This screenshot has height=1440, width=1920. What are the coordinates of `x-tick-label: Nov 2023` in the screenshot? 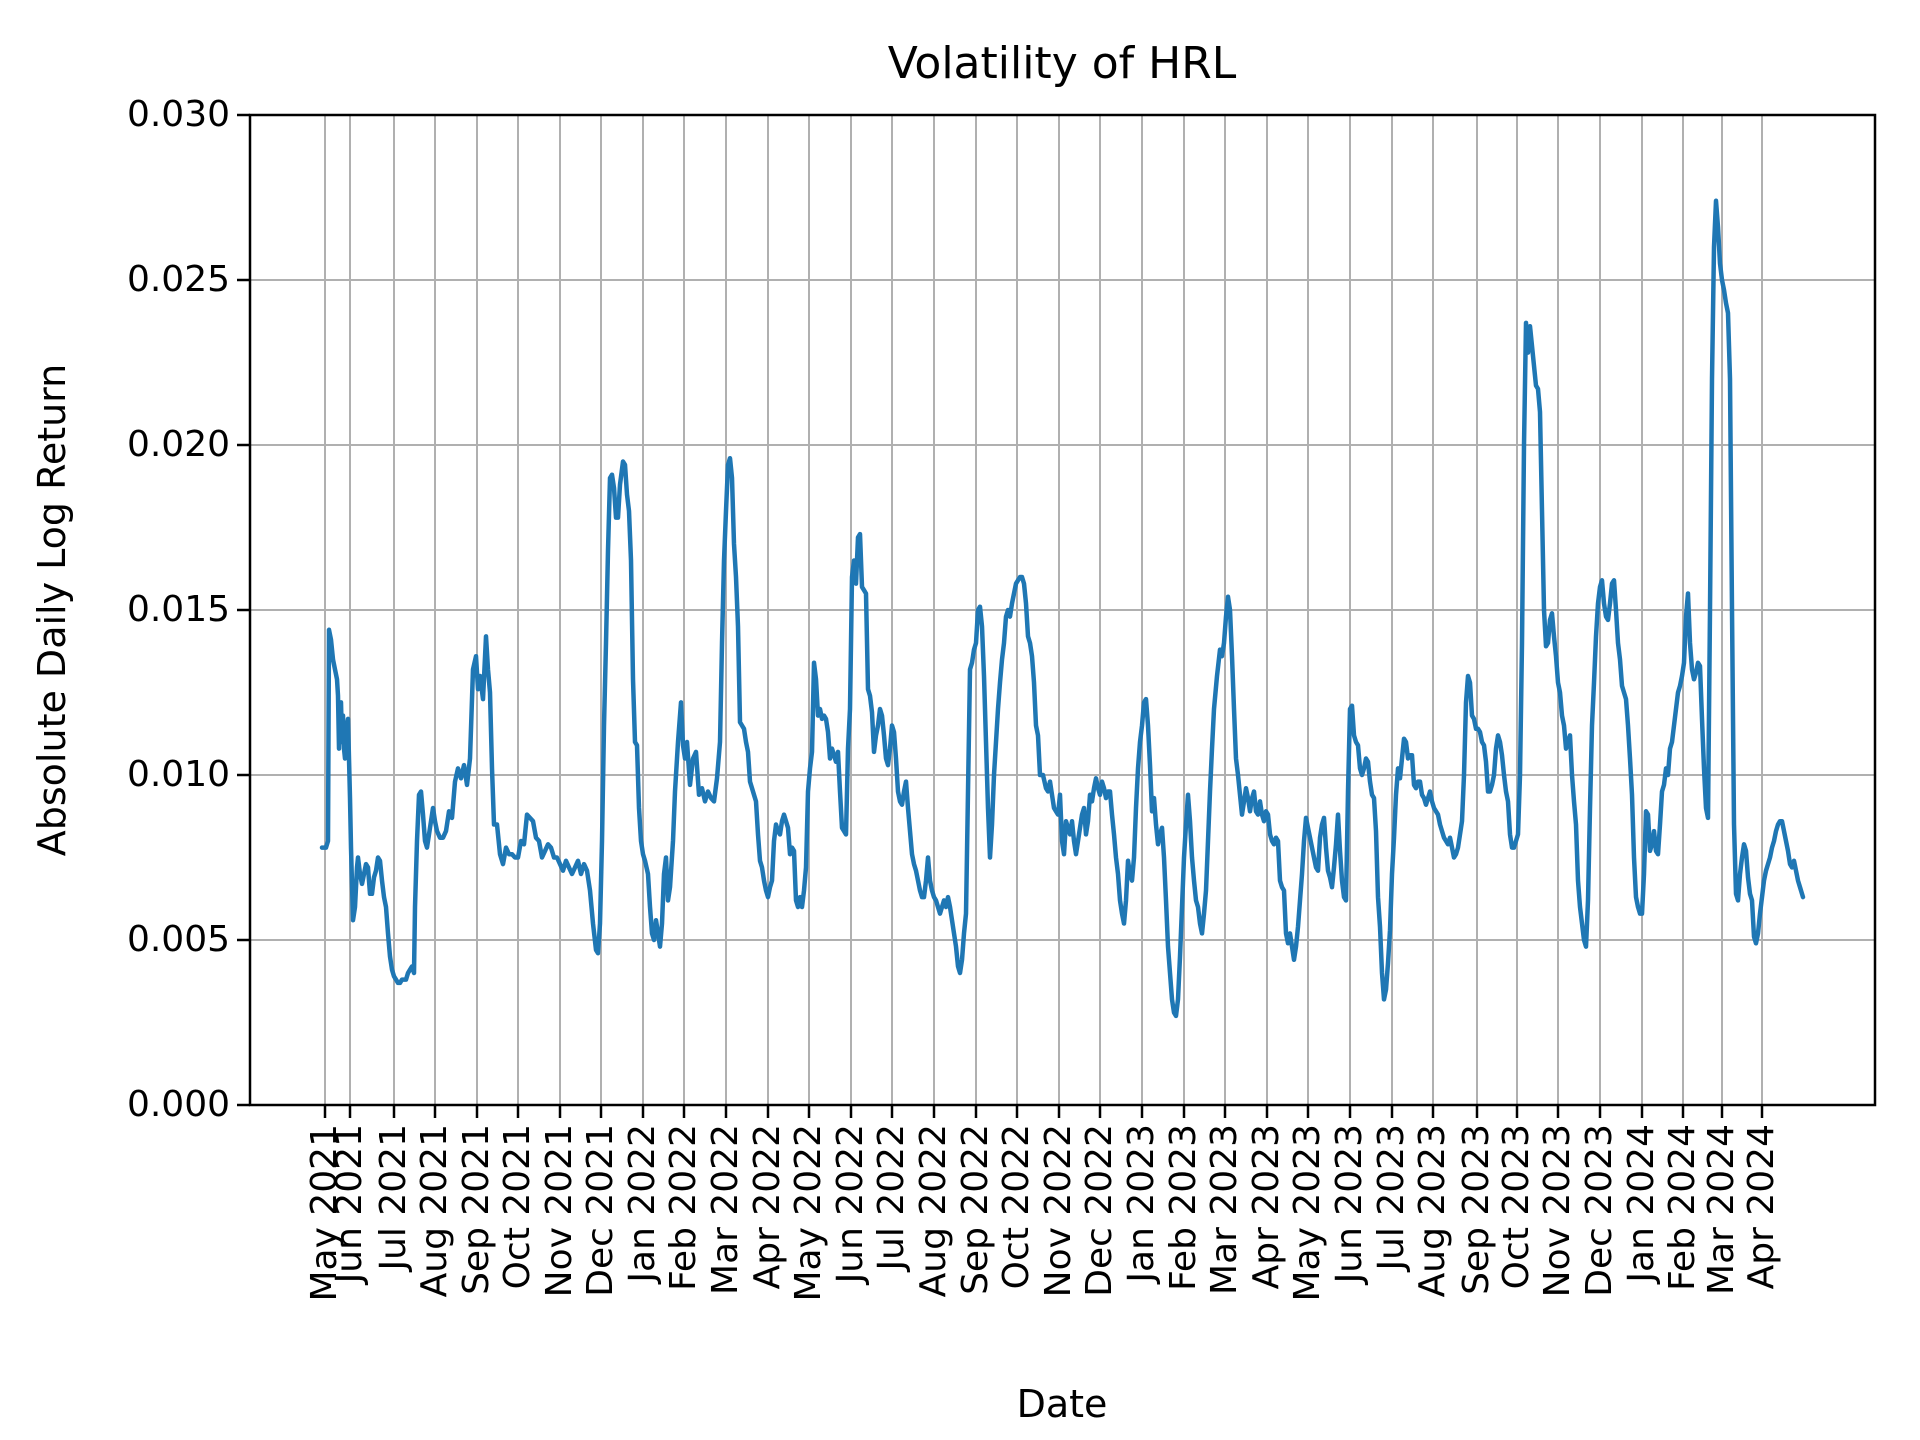 It's located at (1557, 1211).